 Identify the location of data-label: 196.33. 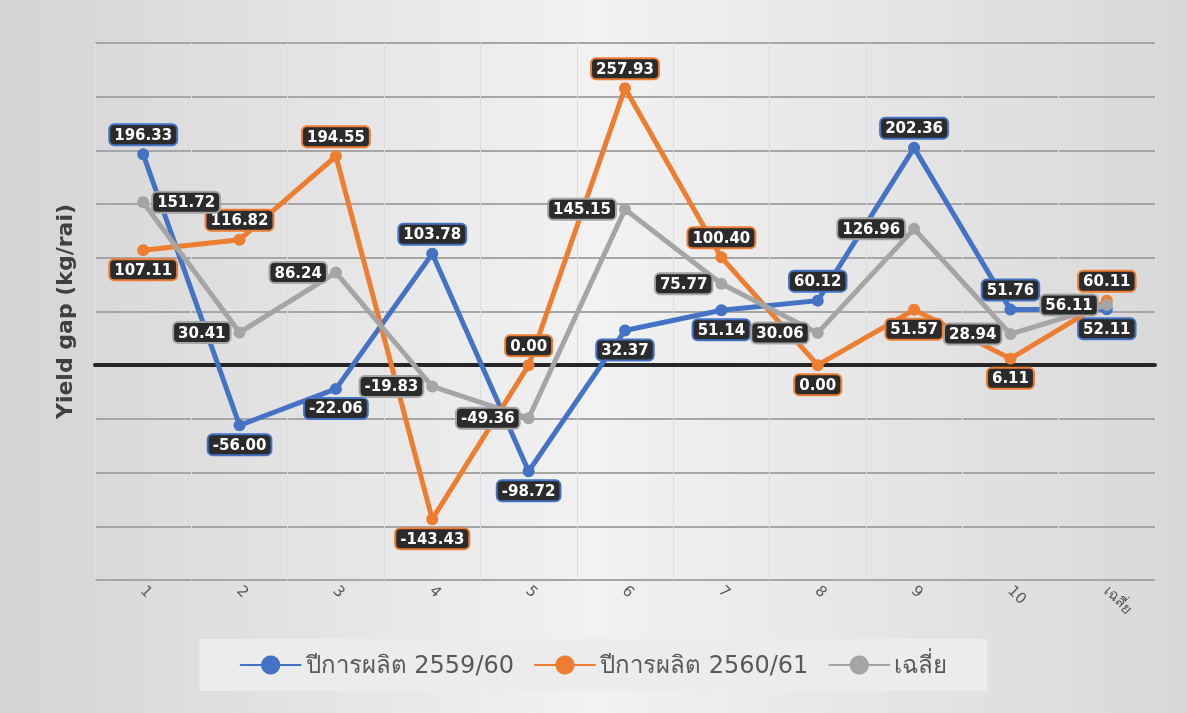
(143, 134).